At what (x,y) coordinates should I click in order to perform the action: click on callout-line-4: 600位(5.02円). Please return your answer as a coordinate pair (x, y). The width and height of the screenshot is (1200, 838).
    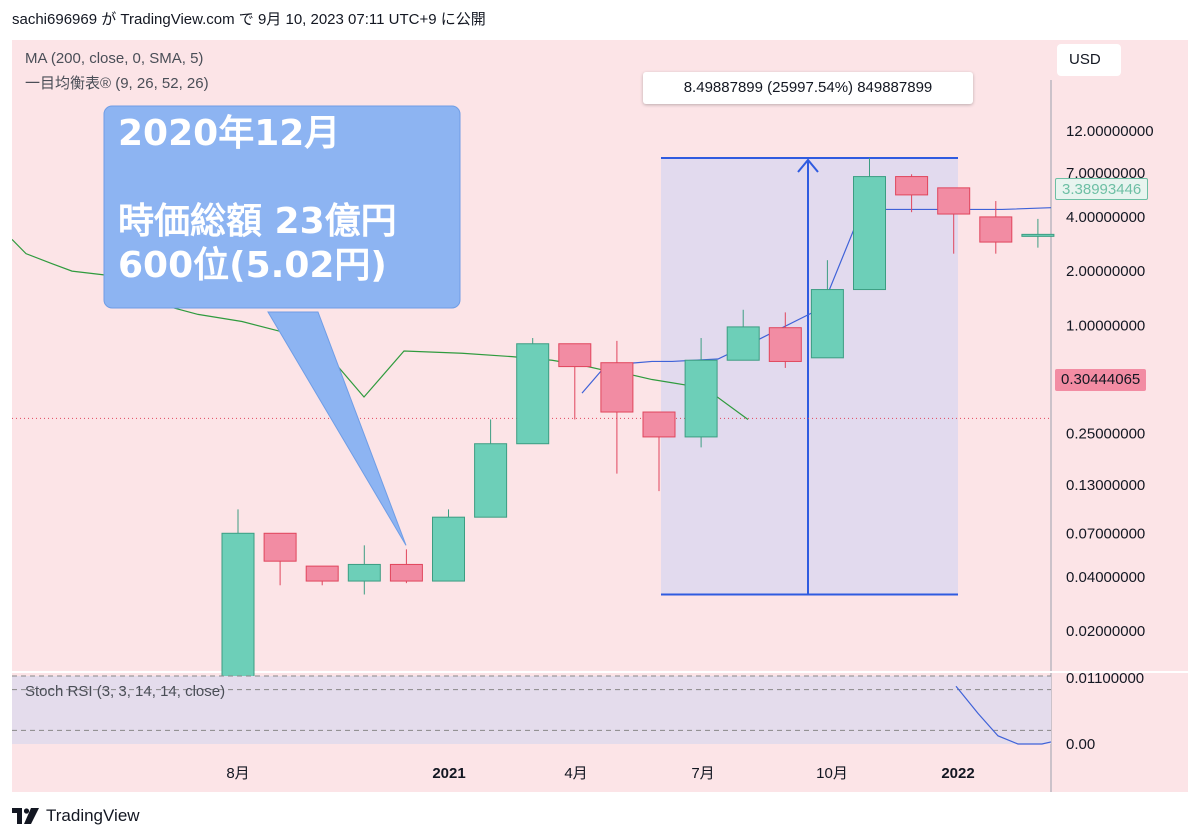
    Looking at the image, I should click on (252, 265).